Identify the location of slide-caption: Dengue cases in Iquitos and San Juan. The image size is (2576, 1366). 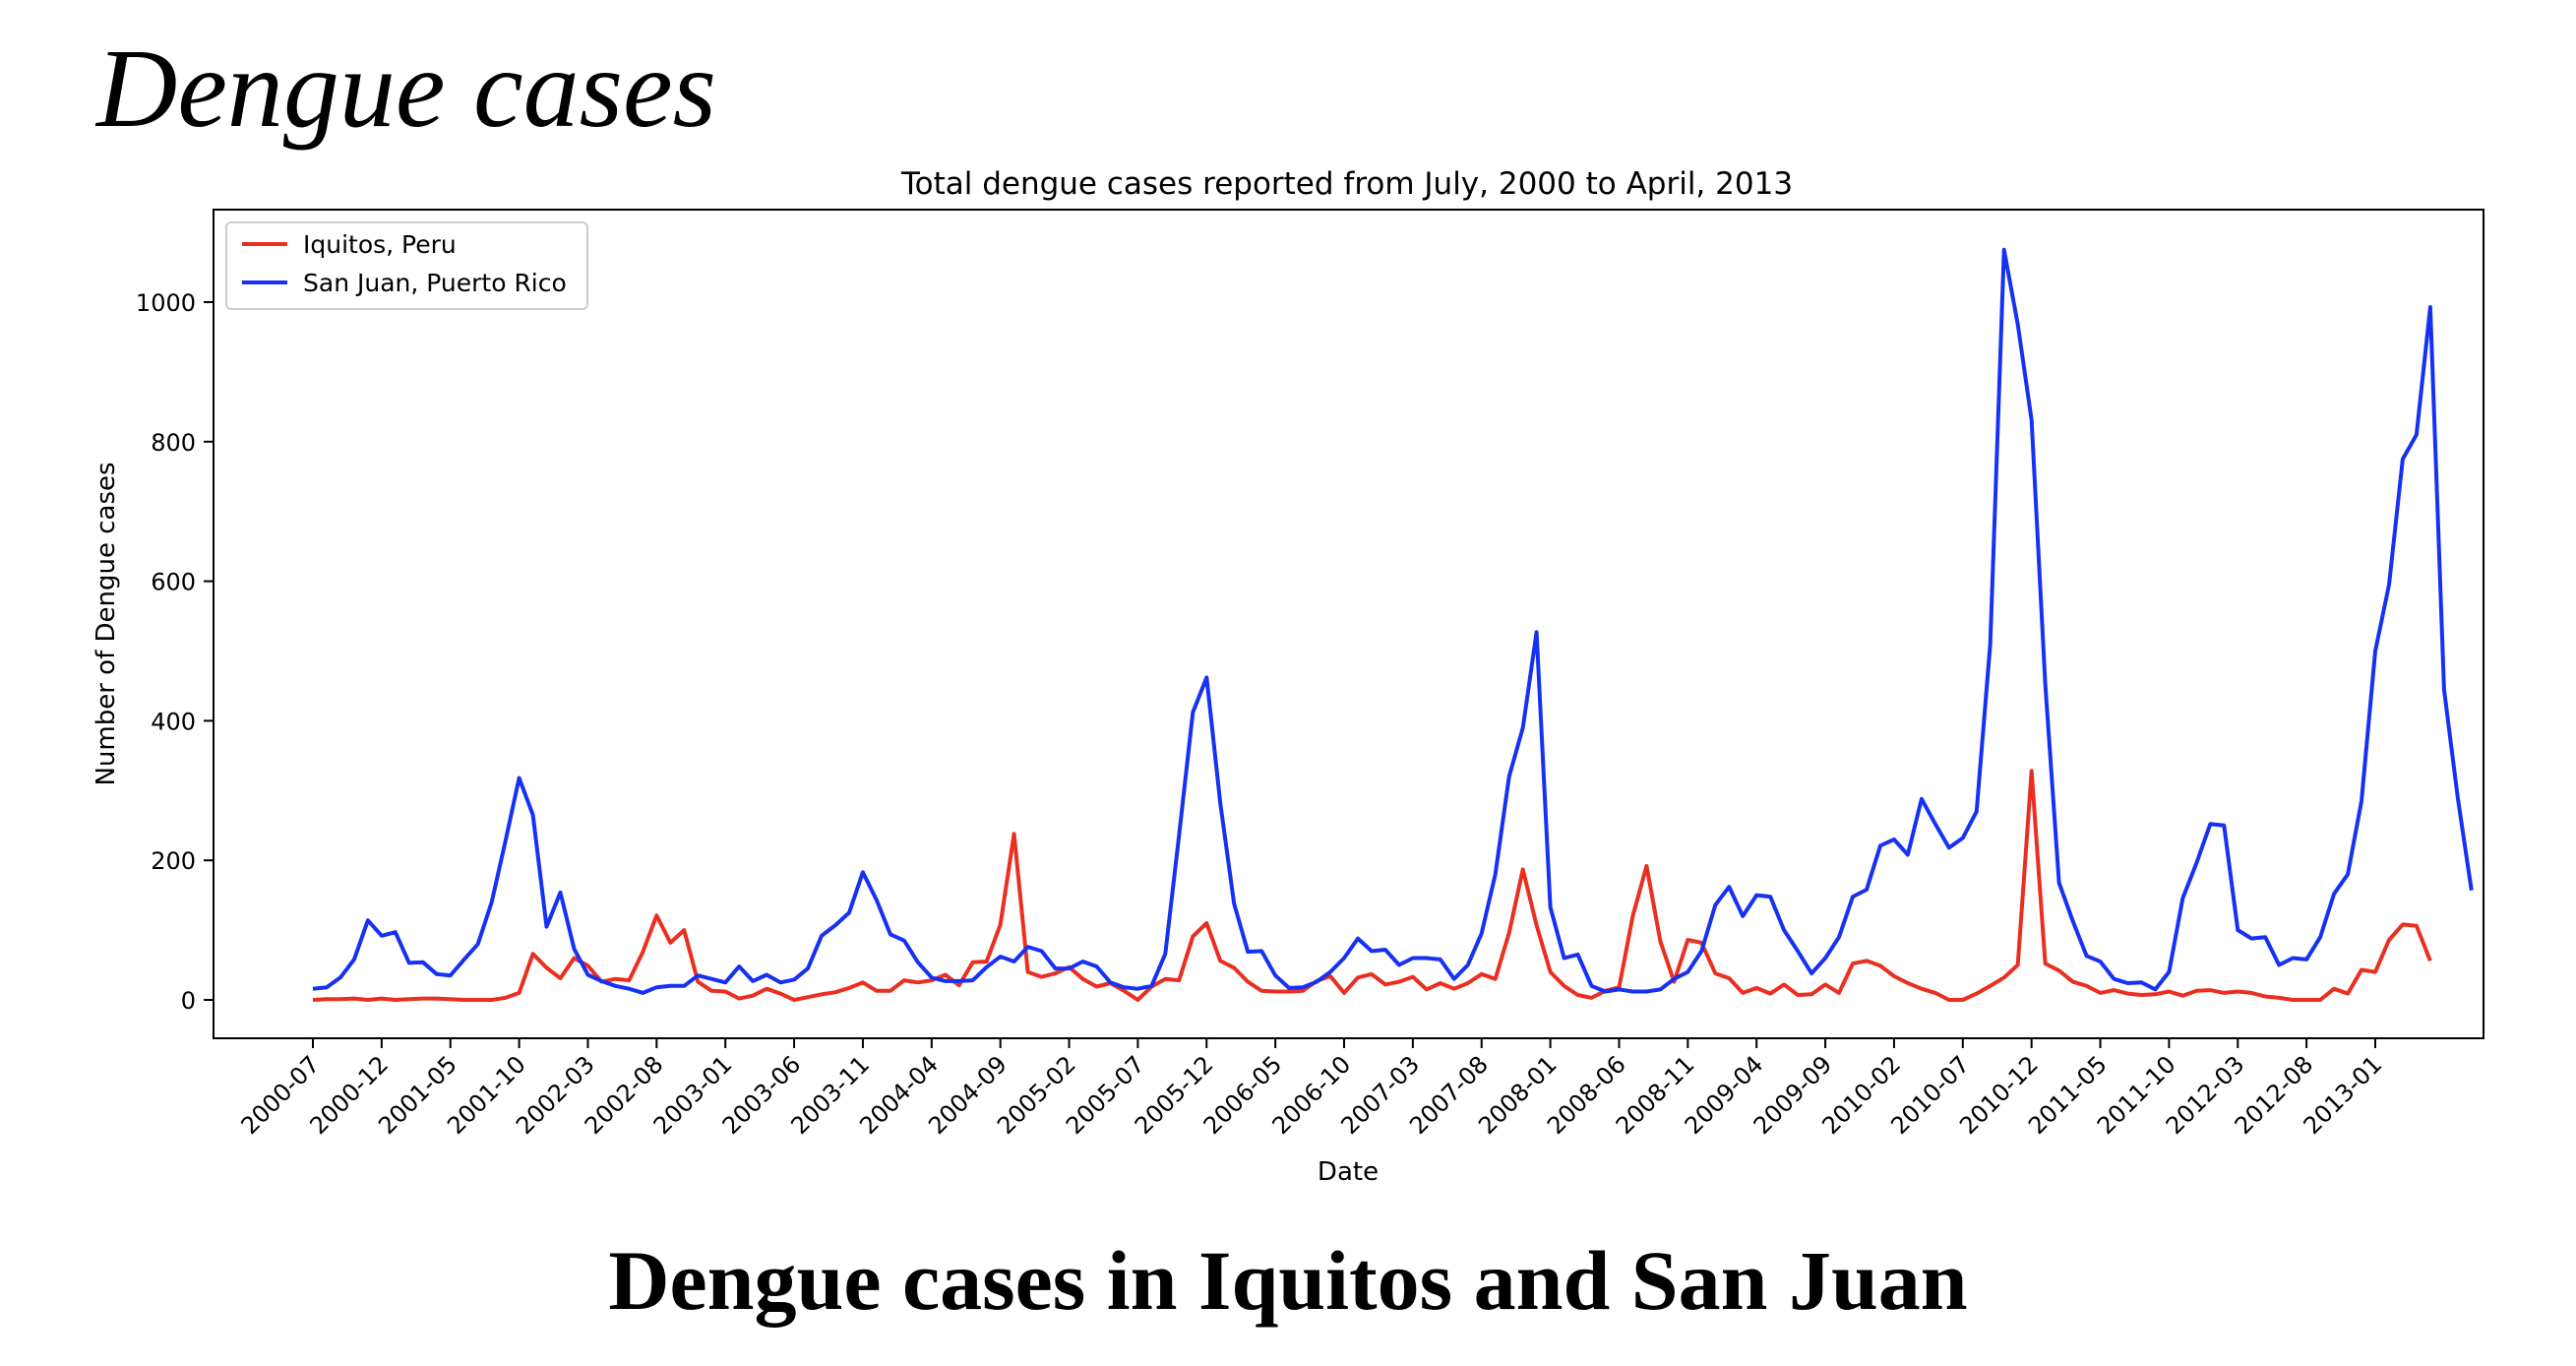
(1288, 1280).